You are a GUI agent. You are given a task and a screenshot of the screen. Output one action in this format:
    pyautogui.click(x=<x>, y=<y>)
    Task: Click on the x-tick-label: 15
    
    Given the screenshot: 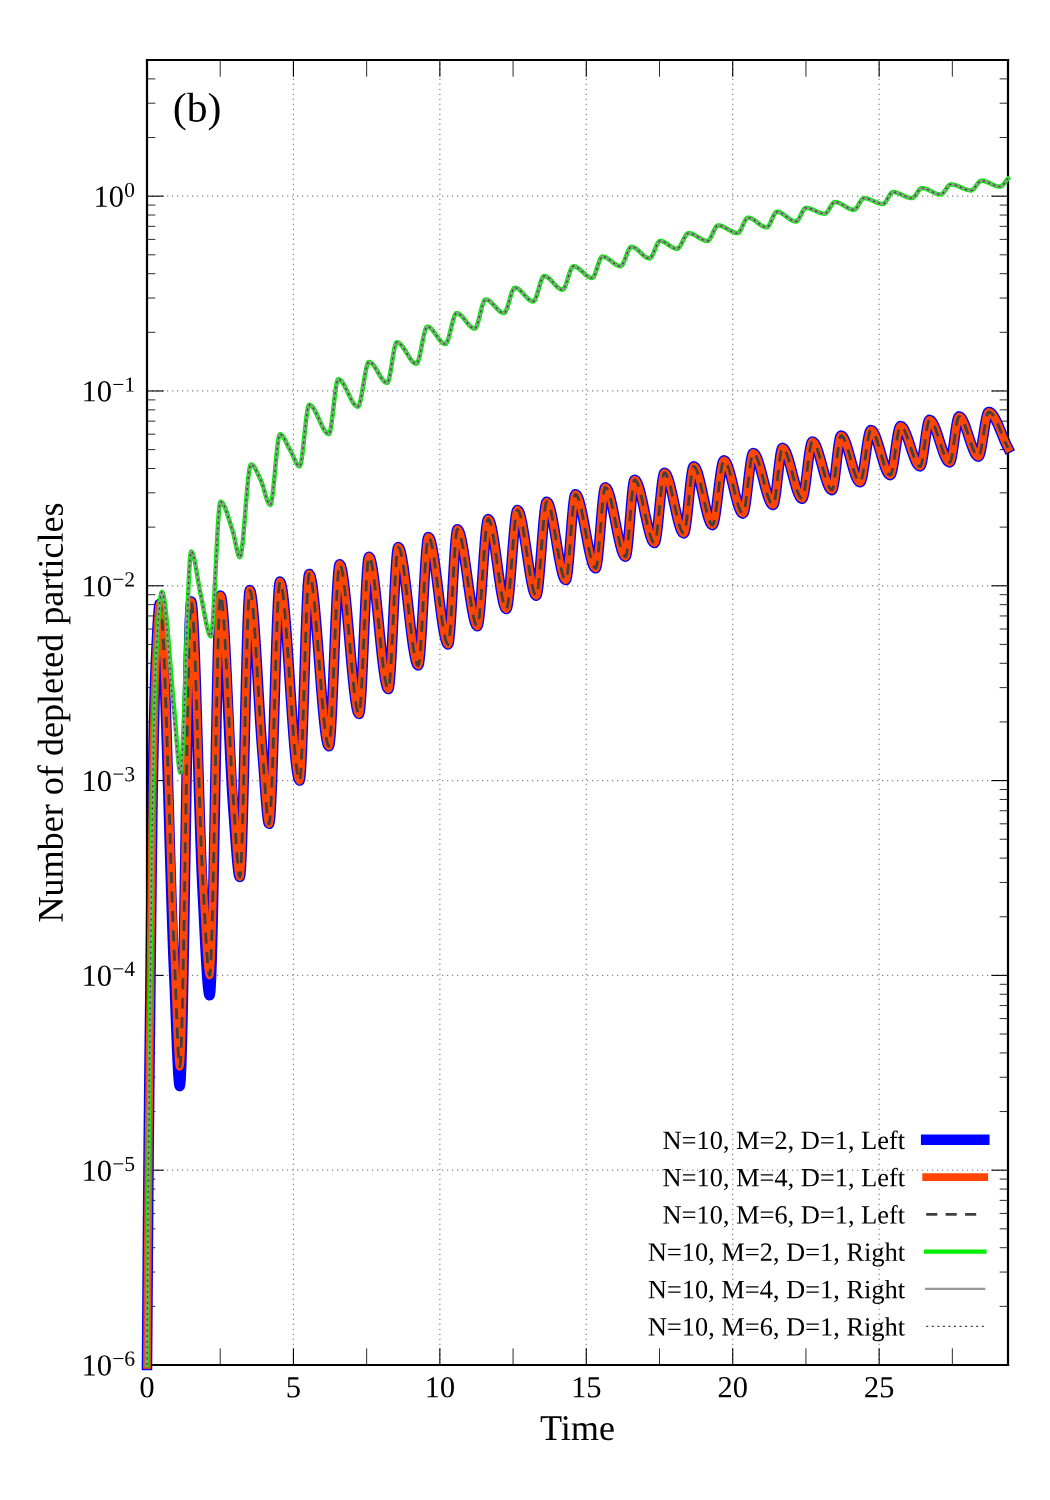 What is the action you would take?
    pyautogui.click(x=587, y=1387)
    